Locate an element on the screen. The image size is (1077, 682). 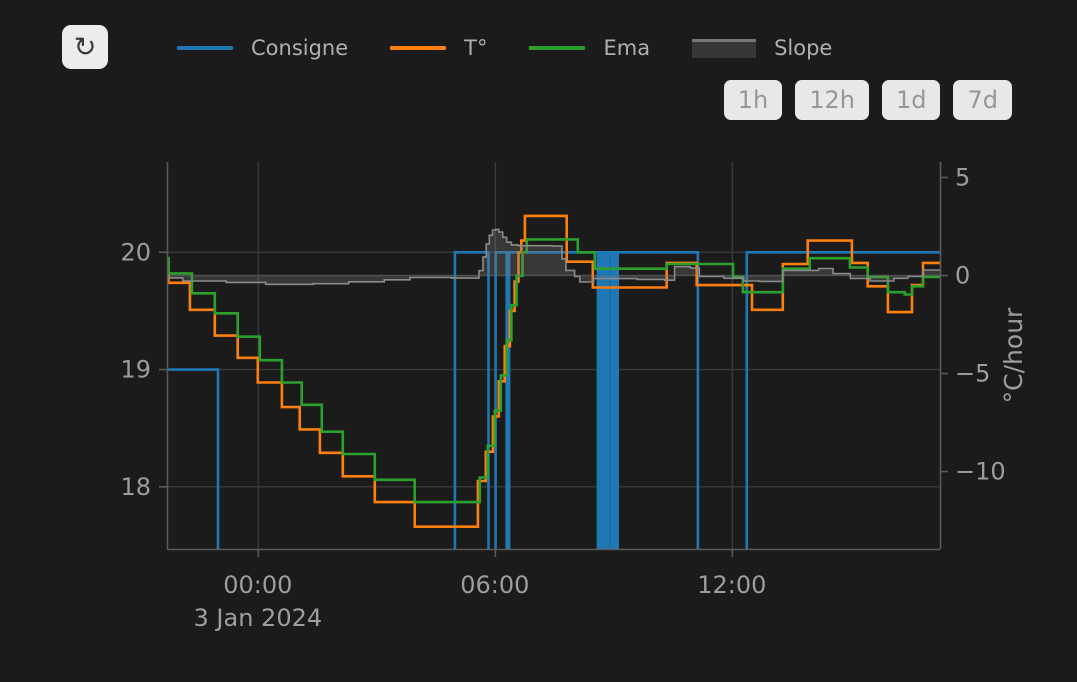
legend-item-consigne: Consigne is located at coordinates (262, 48).